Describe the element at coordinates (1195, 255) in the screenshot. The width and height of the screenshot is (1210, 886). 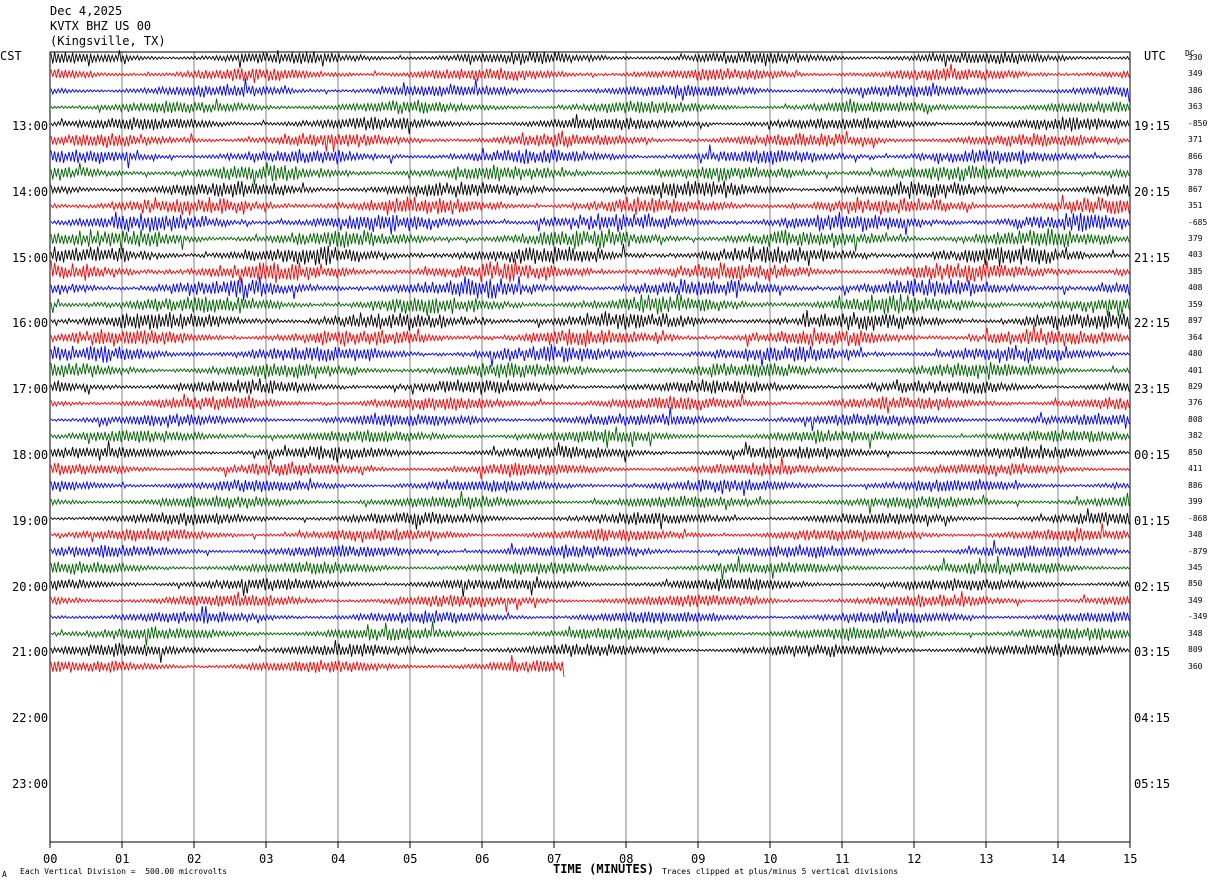
I see `dc-offset-label: 403` at that location.